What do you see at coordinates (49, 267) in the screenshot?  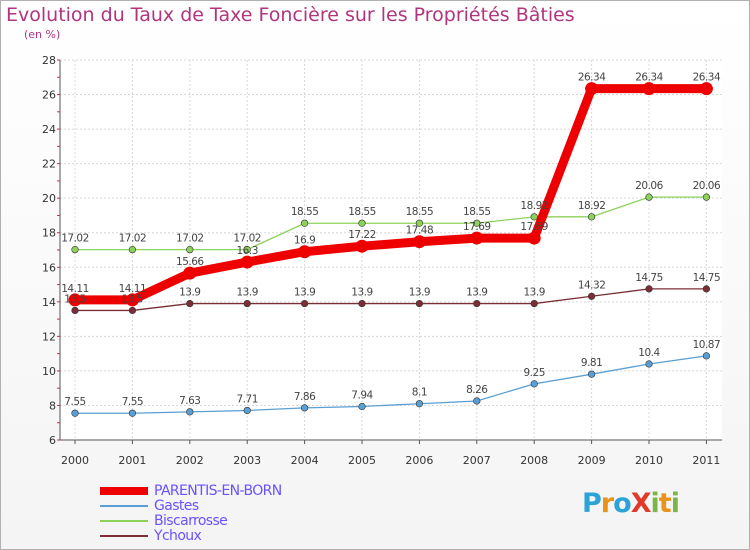 I see `y-tick-label: 16` at bounding box center [49, 267].